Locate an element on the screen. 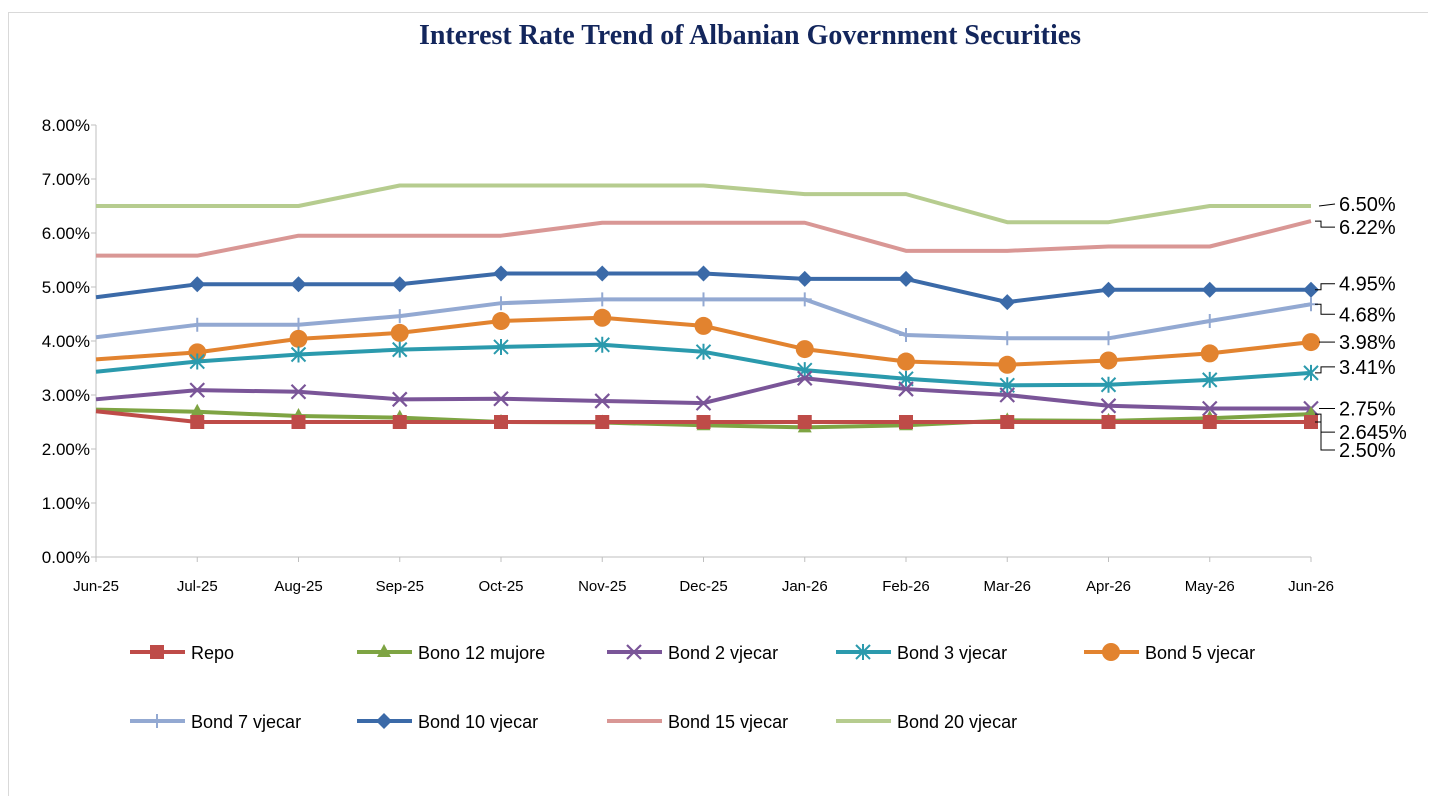 This screenshot has width=1429, height=798. y-tick-label: 7.00% is located at coordinates (66, 179).